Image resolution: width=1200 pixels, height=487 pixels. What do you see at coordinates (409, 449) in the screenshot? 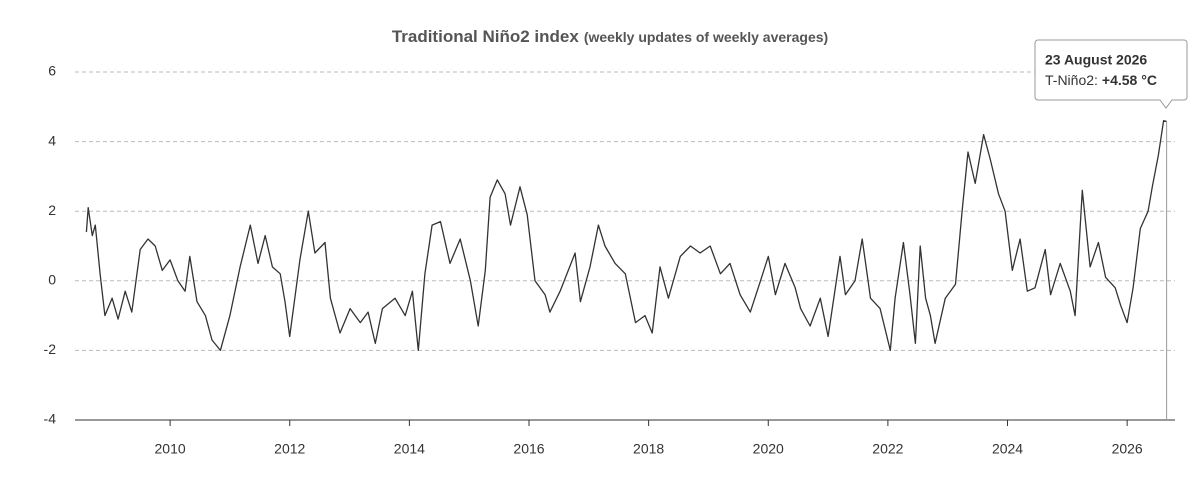
I see `x-tick-label: 2014` at bounding box center [409, 449].